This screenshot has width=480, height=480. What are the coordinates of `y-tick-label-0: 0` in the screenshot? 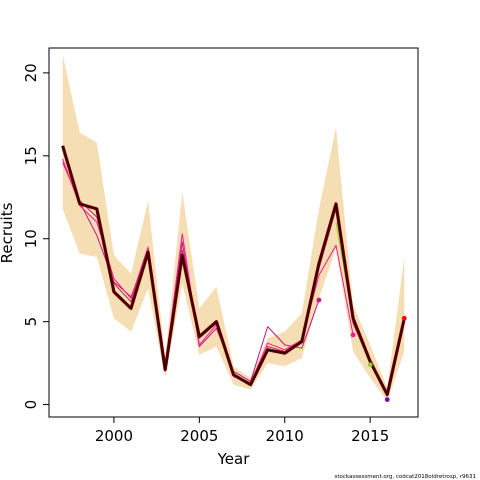 It's located at (31, 405).